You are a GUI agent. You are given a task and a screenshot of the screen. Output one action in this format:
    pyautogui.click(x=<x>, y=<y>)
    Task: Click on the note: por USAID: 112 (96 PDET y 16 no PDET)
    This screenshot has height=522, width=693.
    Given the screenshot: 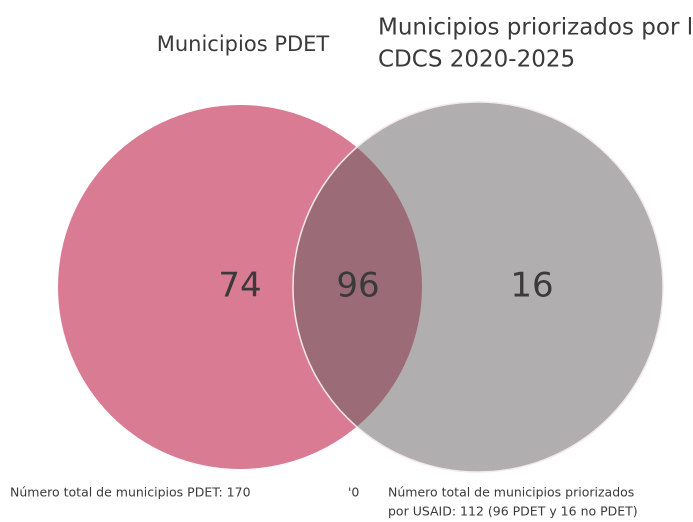 What is the action you would take?
    pyautogui.click(x=513, y=511)
    